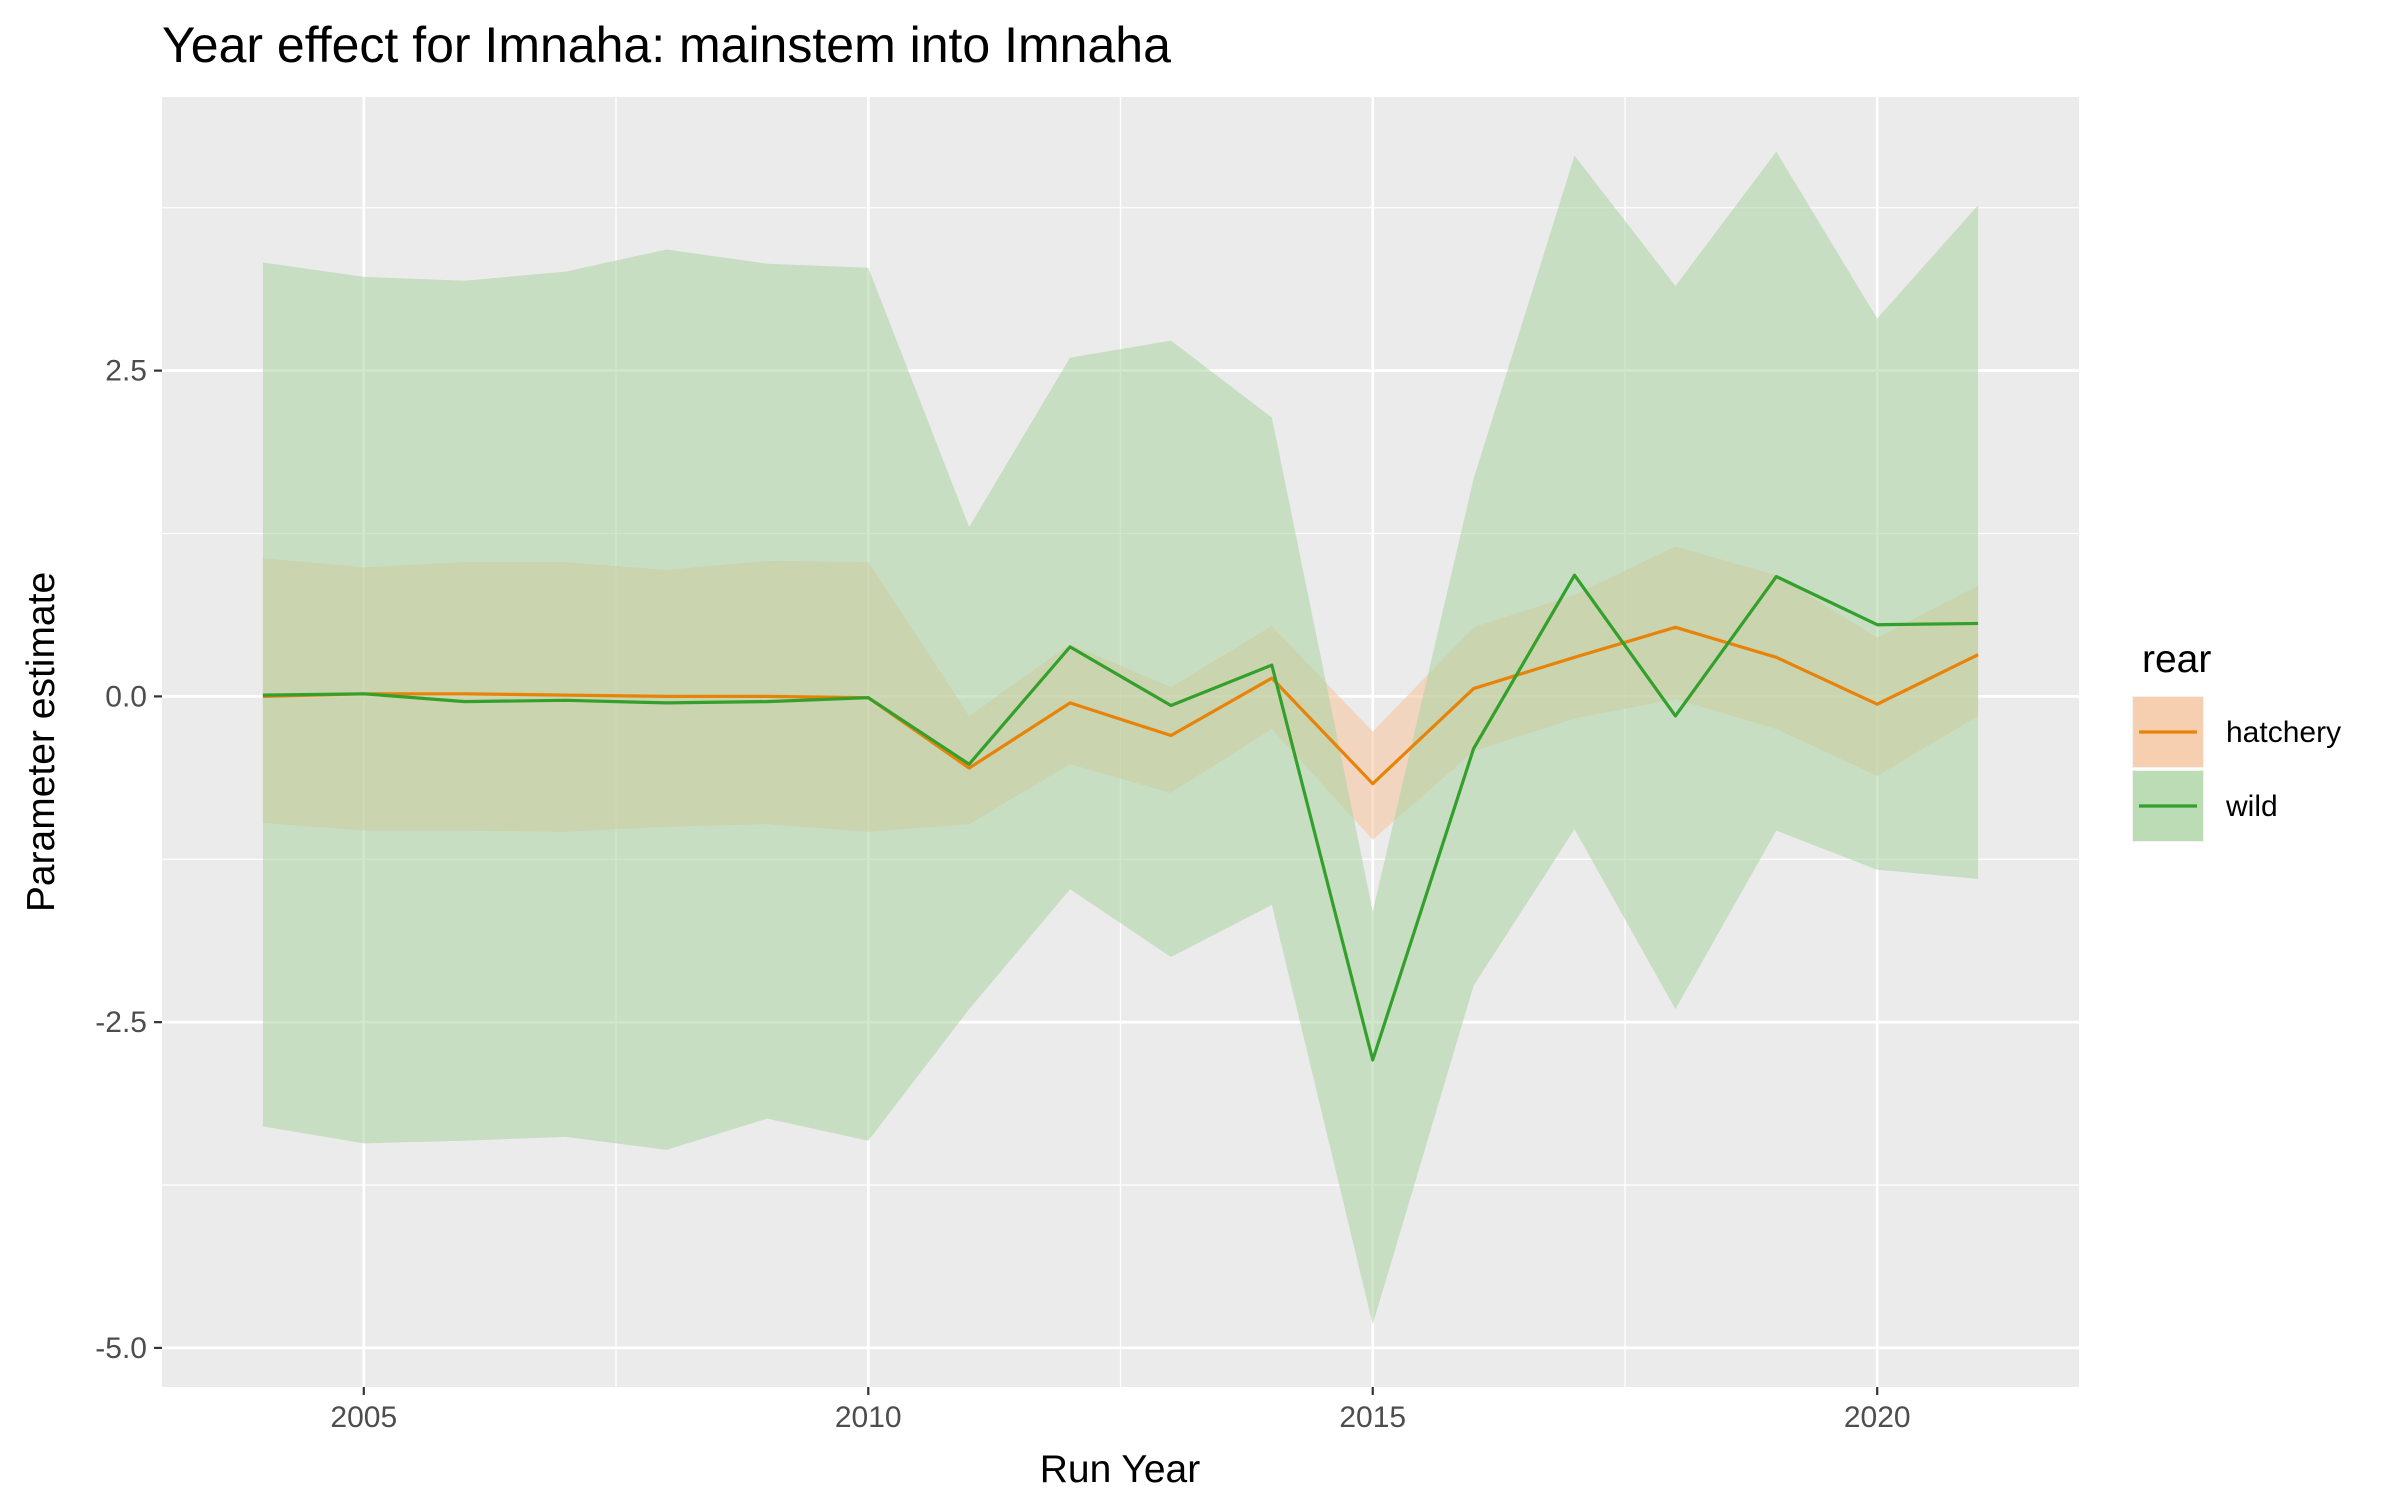 This screenshot has height=1500, width=2400. What do you see at coordinates (128, 860) in the screenshot?
I see `y-axis-ticks: 2.5 0.0 -2.5 -5.0` at bounding box center [128, 860].